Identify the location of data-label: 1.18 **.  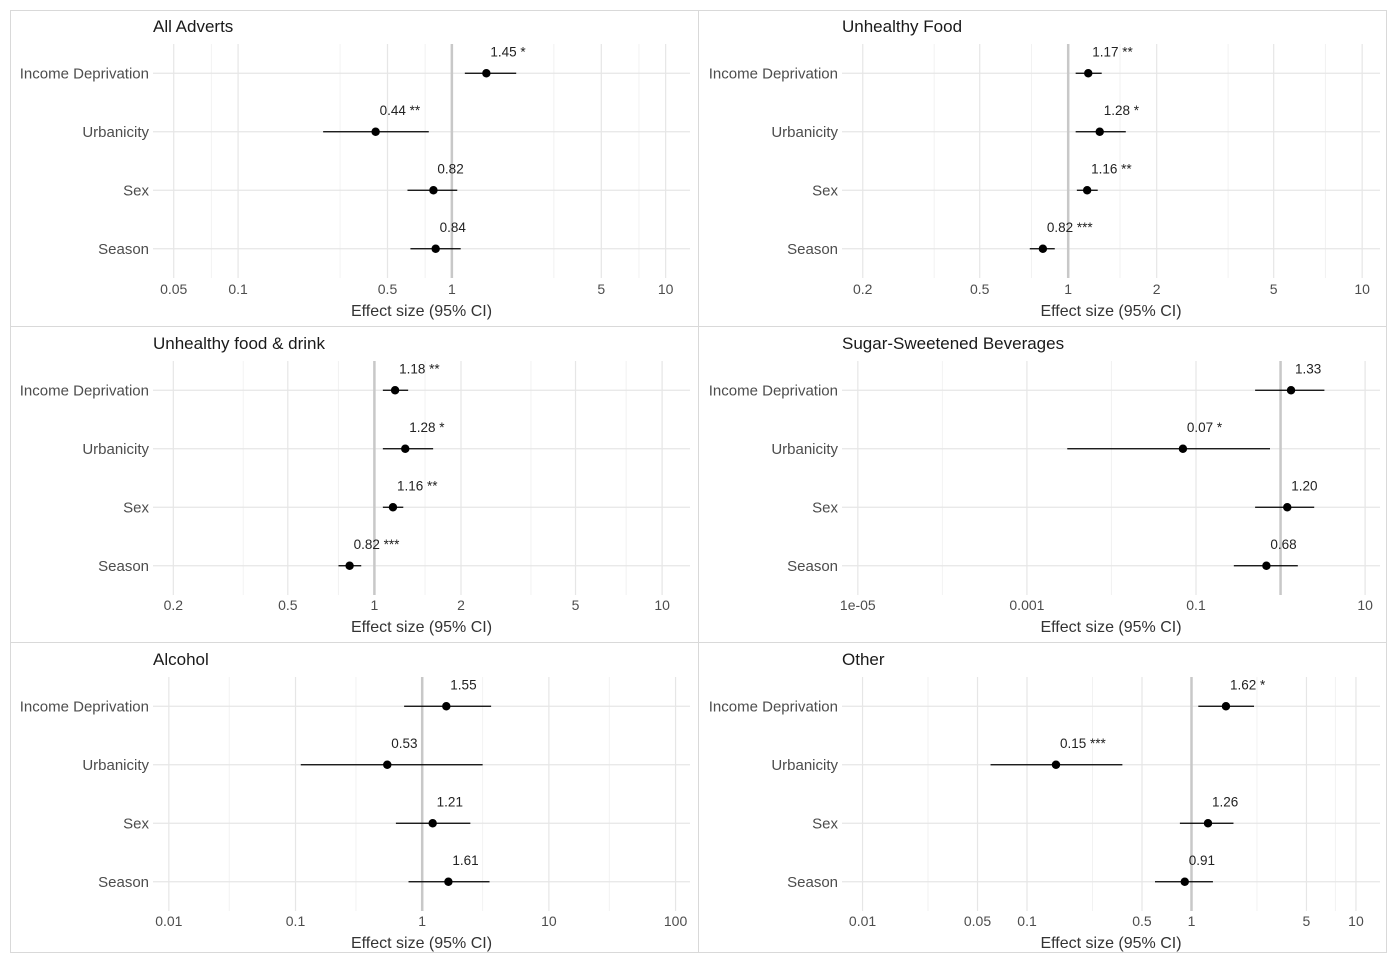
(419, 368).